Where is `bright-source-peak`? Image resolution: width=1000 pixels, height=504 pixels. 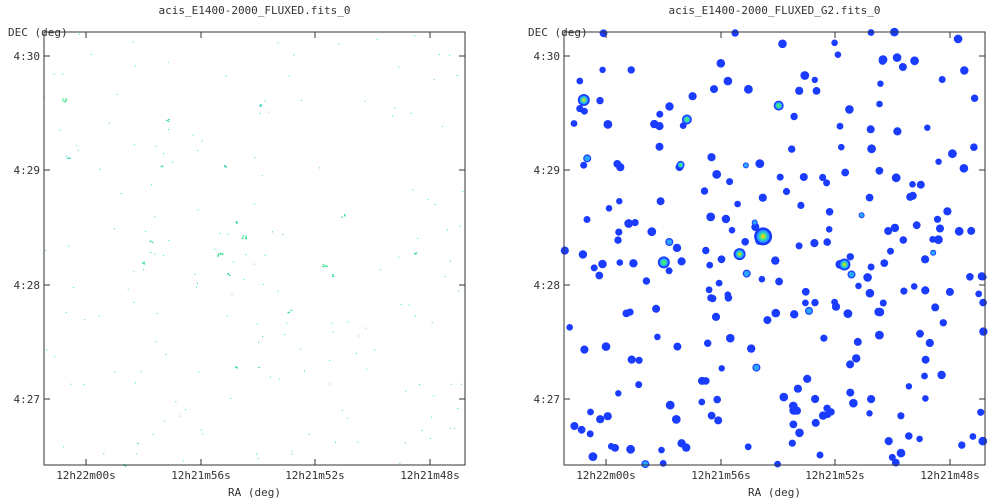 bright-source-peak is located at coordinates (584, 100).